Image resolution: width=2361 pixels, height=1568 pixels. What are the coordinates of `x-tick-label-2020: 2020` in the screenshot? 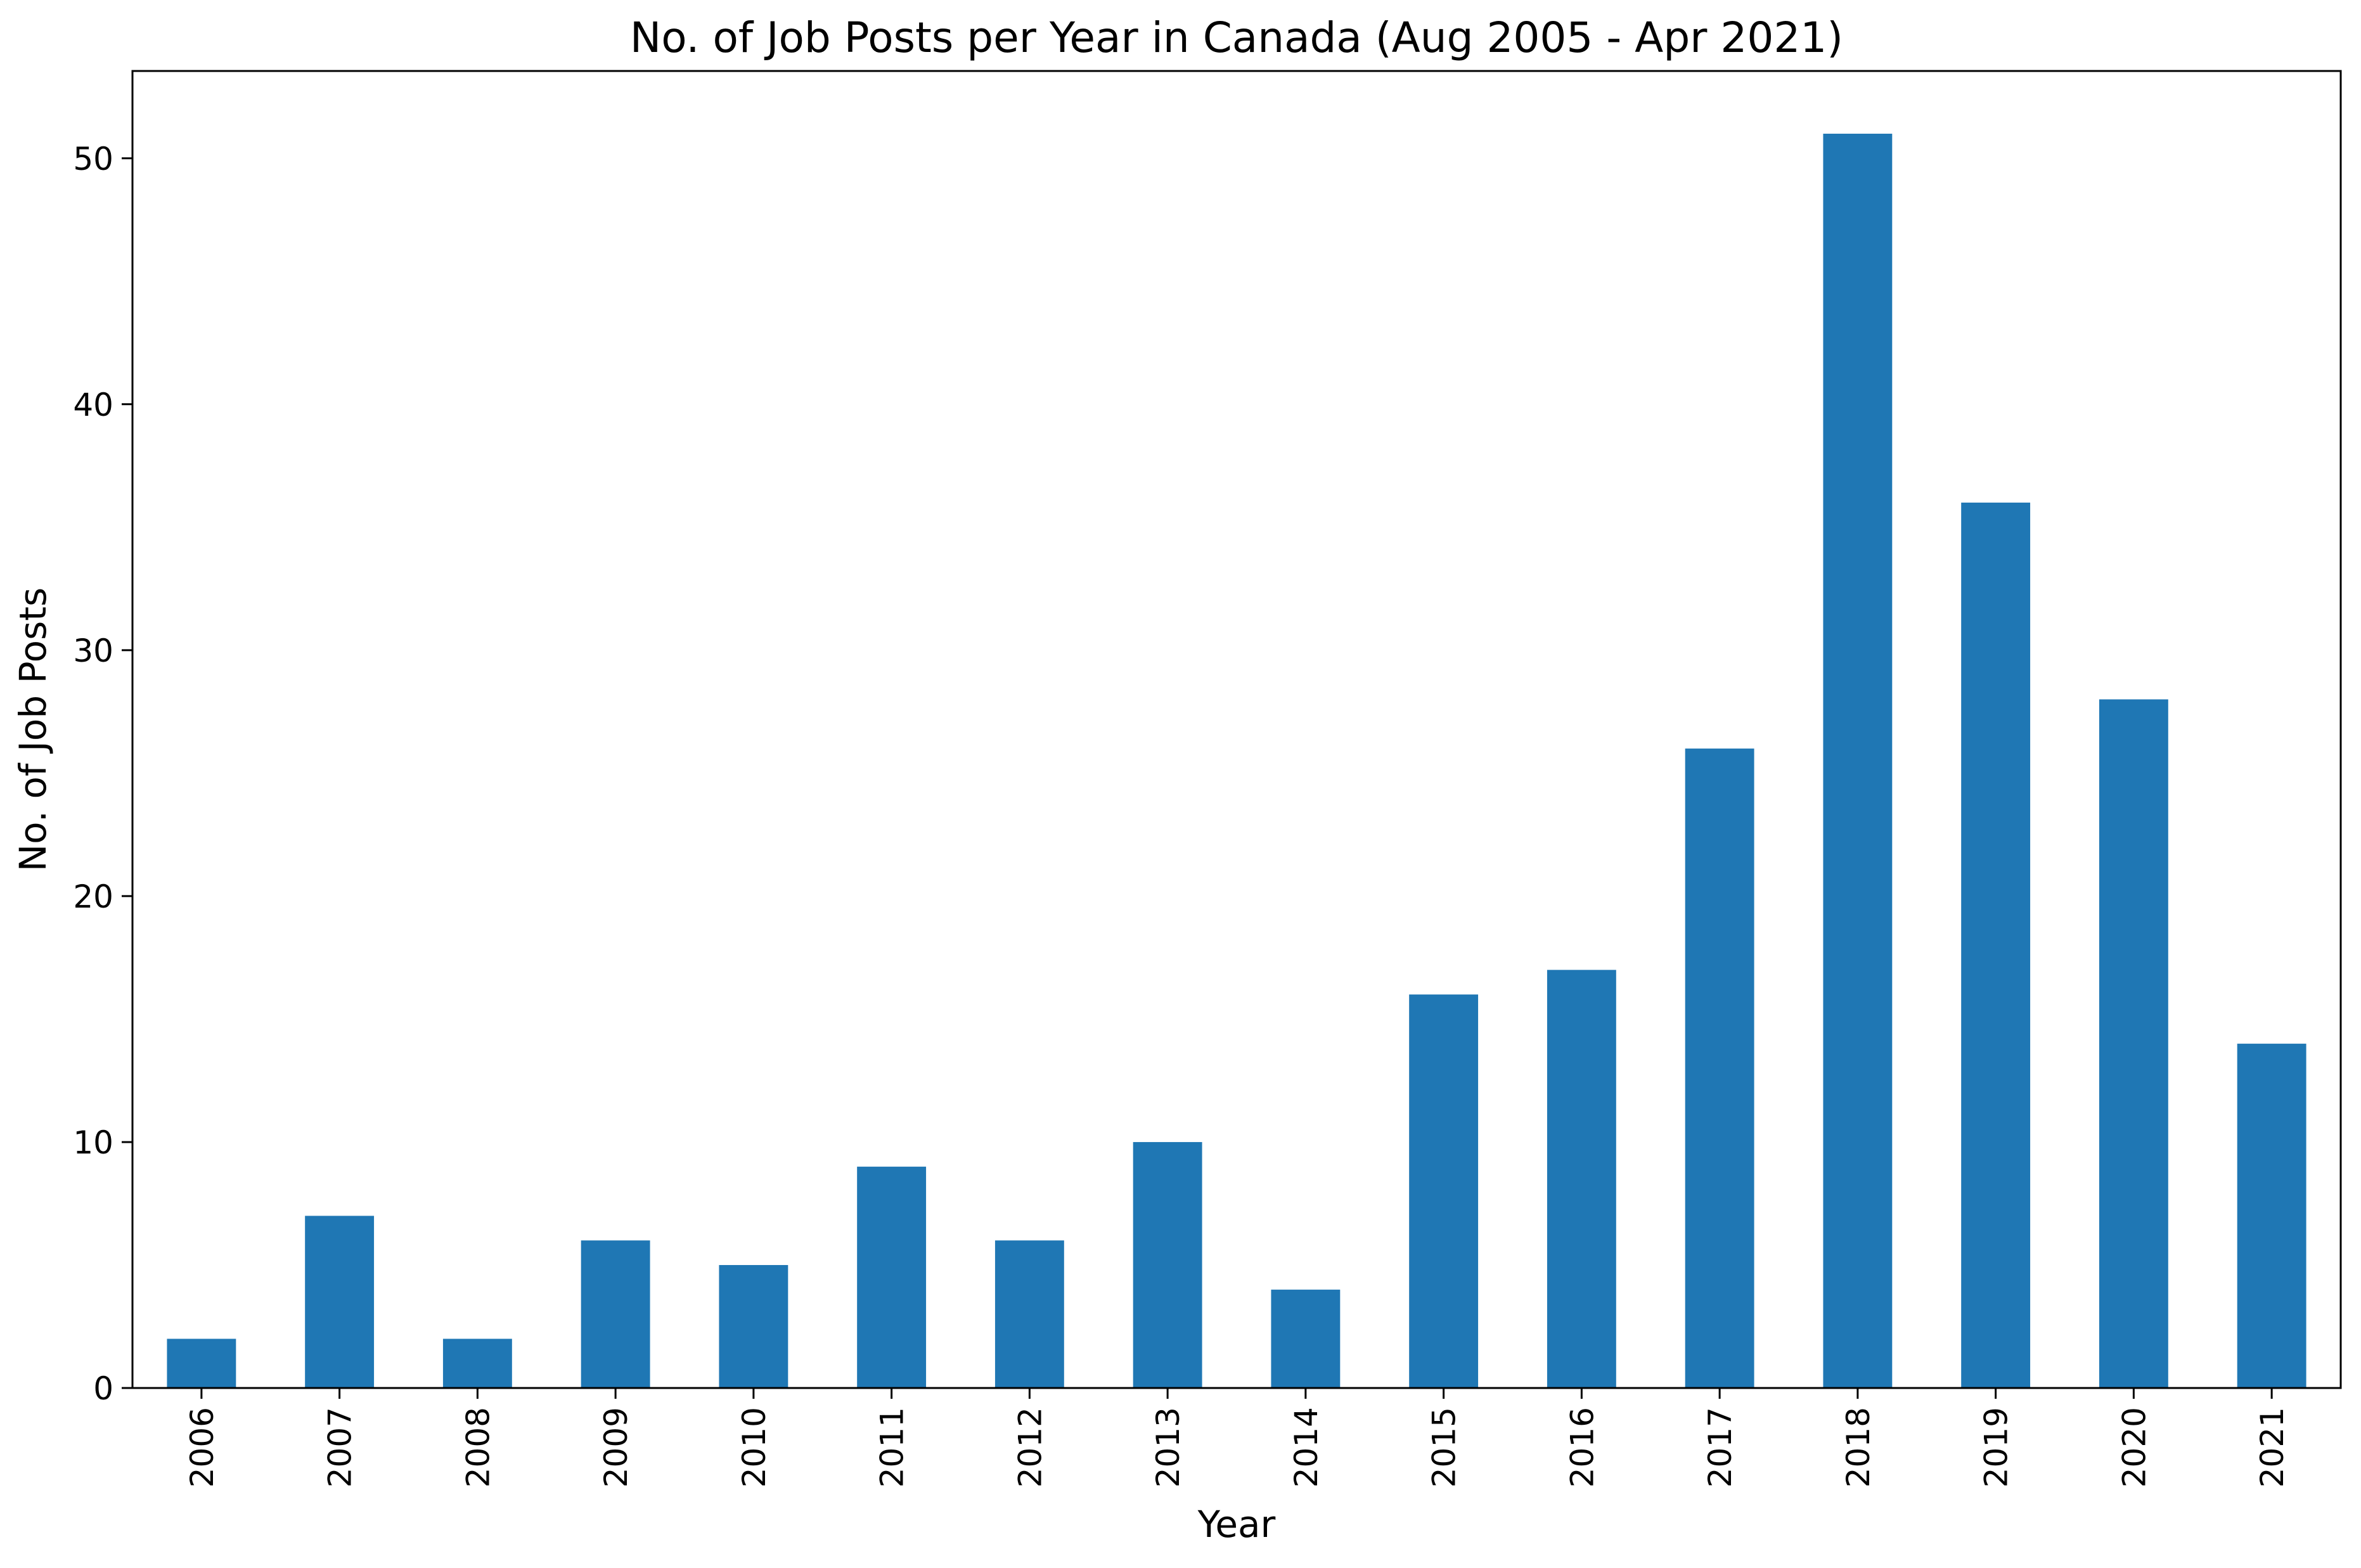 It's located at (2134, 1447).